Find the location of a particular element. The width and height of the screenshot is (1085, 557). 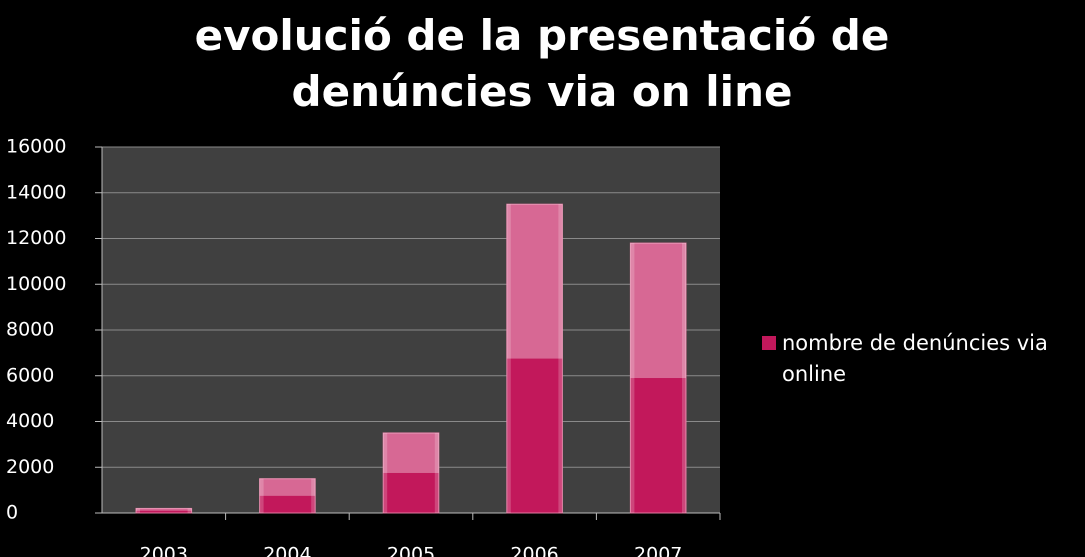

y-tick-label: 10000 is located at coordinates (36, 284).